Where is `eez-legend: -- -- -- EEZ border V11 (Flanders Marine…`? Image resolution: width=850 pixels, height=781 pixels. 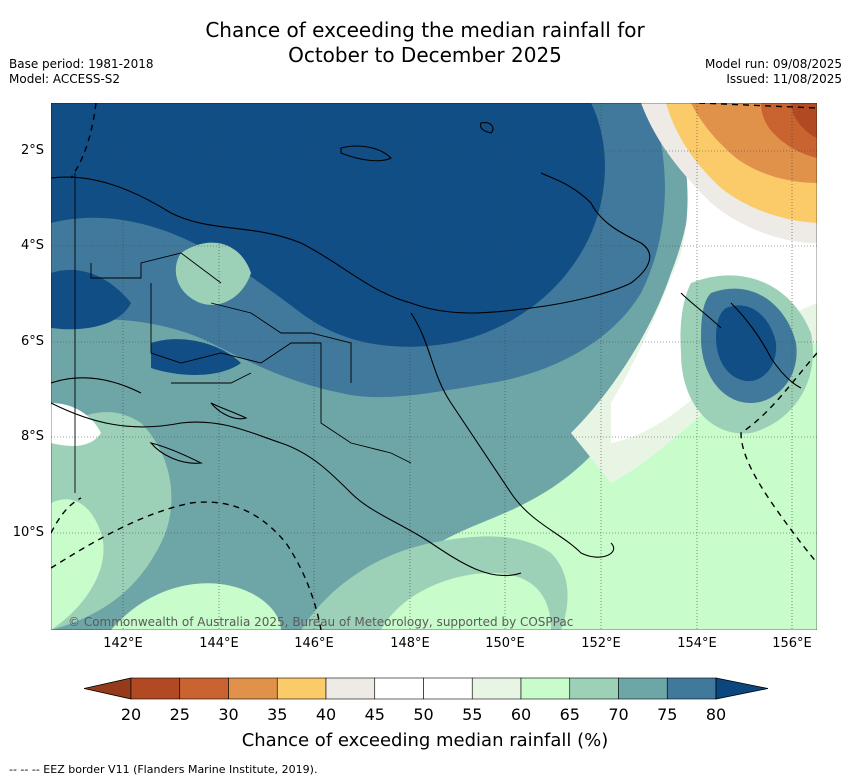
eez-legend: -- -- -- EEZ border V11 (Flanders Marine… is located at coordinates (163, 769).